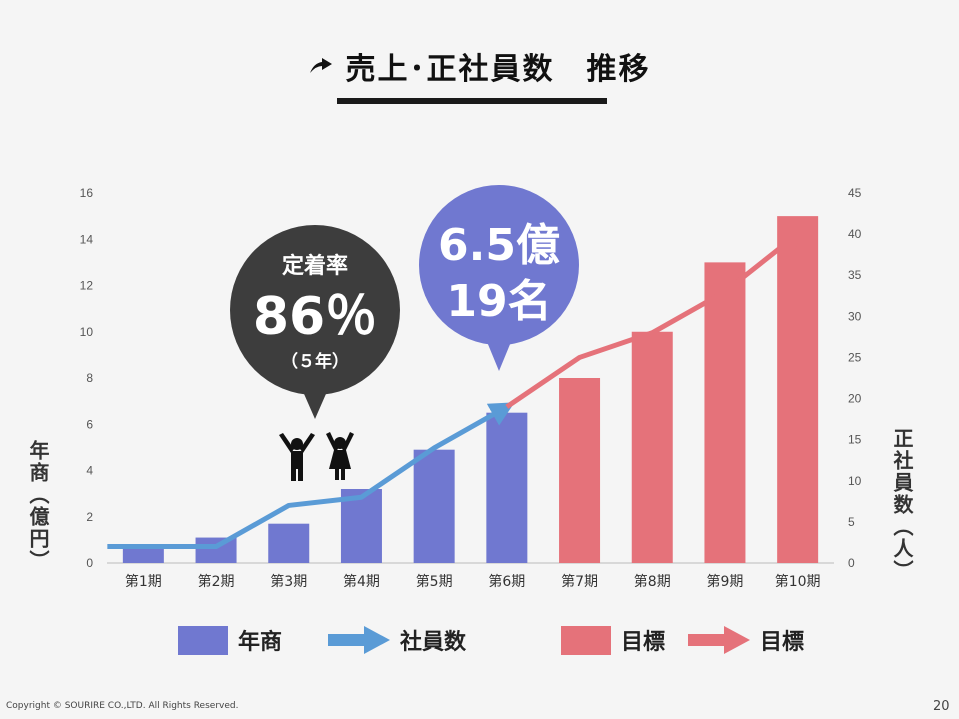 The width and height of the screenshot is (959, 719). What do you see at coordinates (579, 581) in the screenshot?
I see `x-tick-label: 第7期` at bounding box center [579, 581].